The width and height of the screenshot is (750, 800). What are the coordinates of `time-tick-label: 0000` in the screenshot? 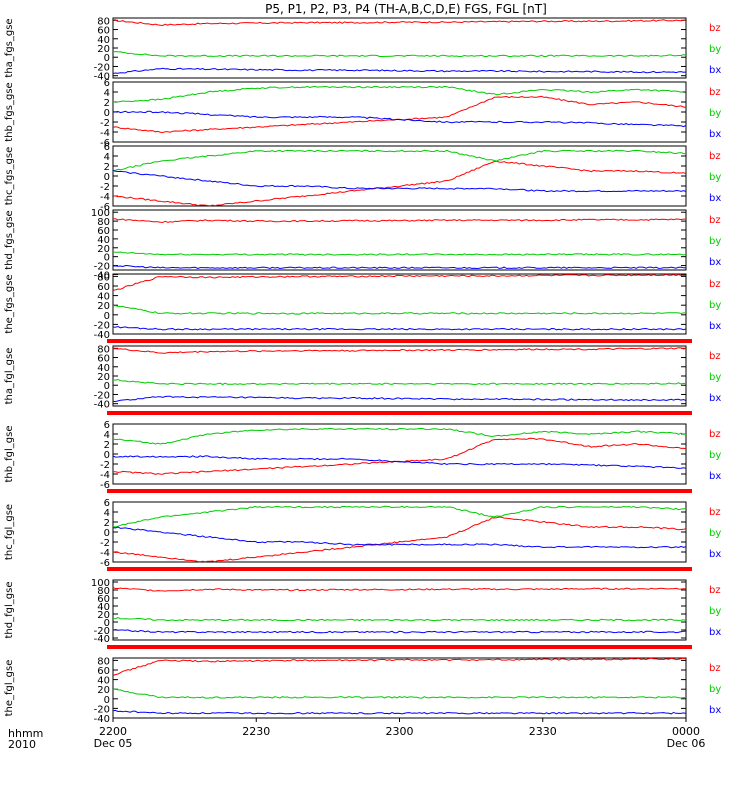 It's located at (686, 731).